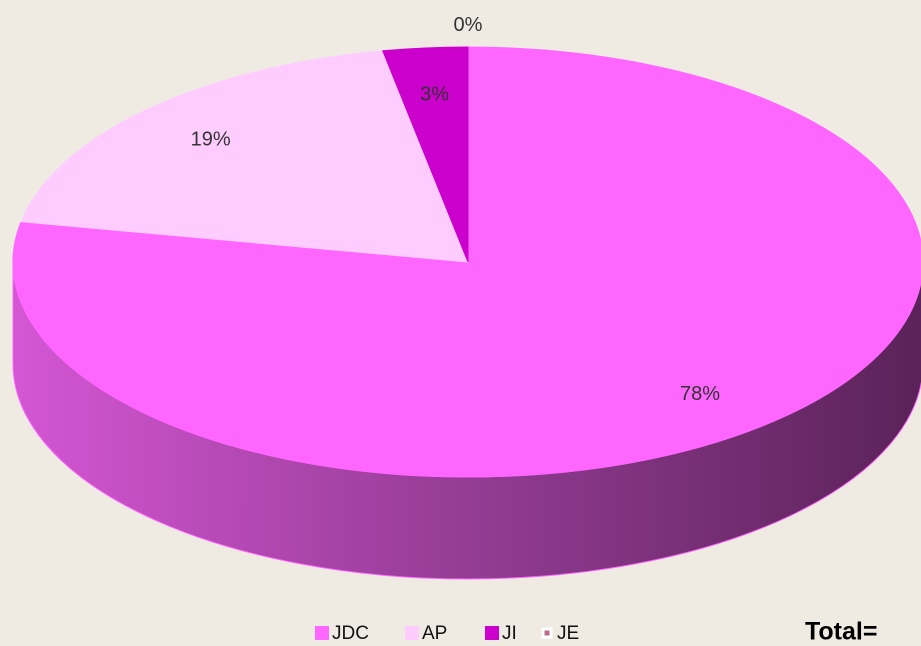 The height and width of the screenshot is (646, 921). I want to click on data-label: 0%, so click(468, 25).